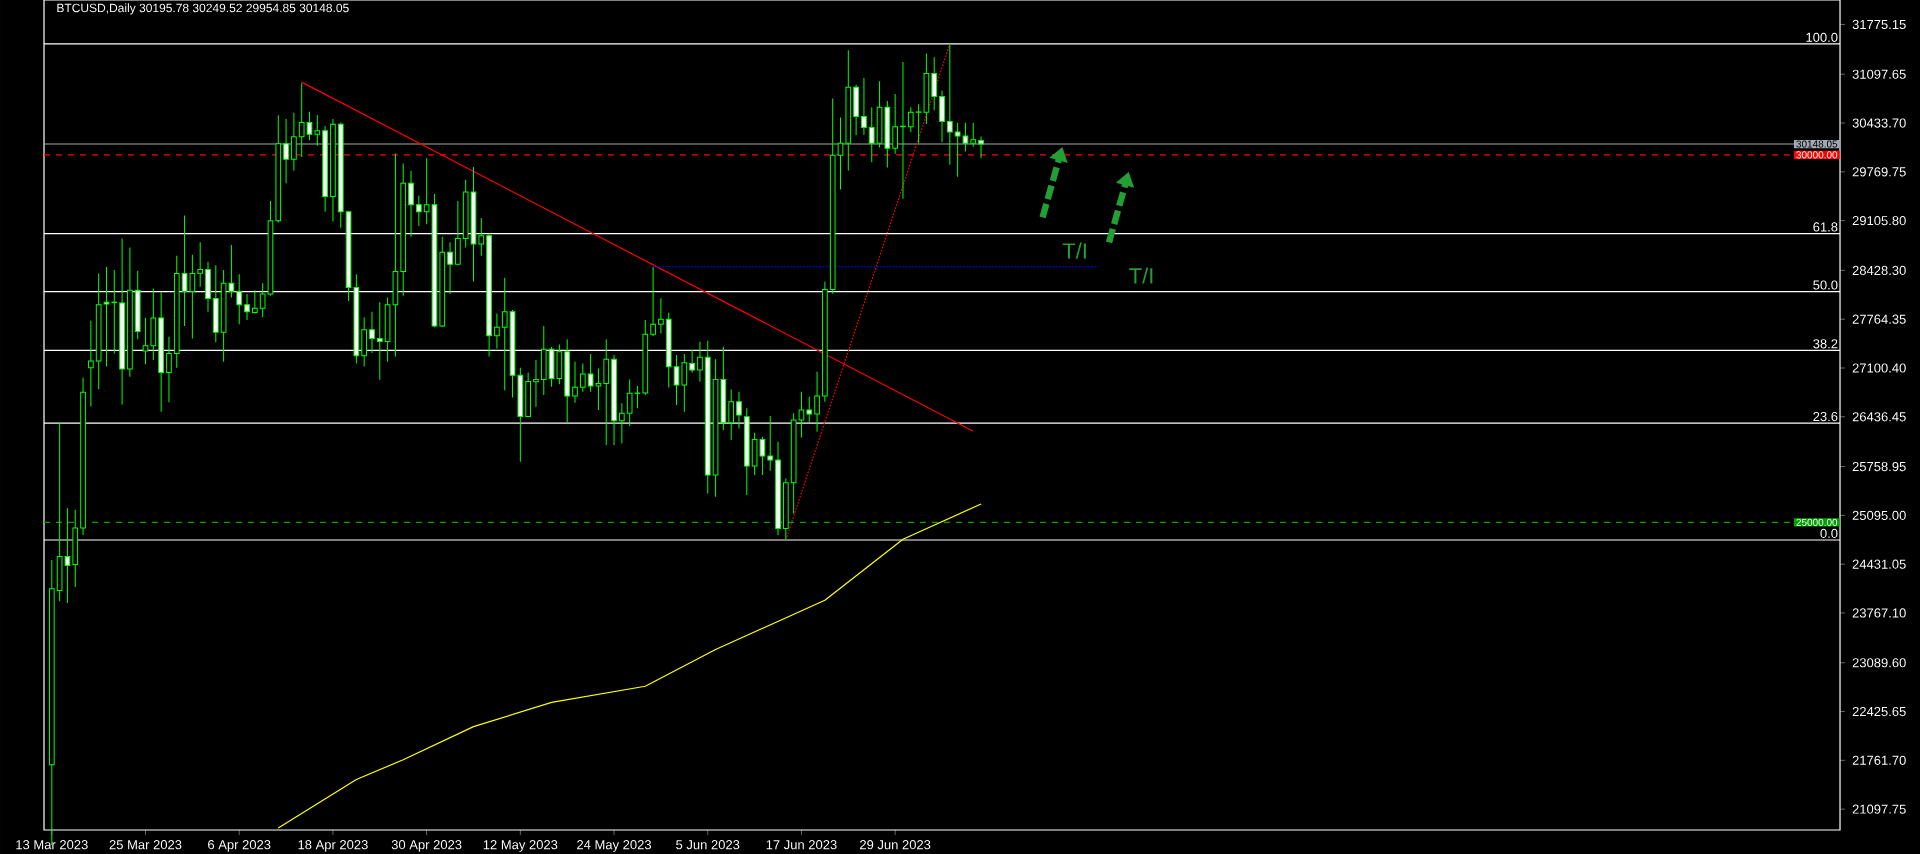 The width and height of the screenshot is (1920, 854). I want to click on y-tick-label: 23767.10, so click(1879, 613).